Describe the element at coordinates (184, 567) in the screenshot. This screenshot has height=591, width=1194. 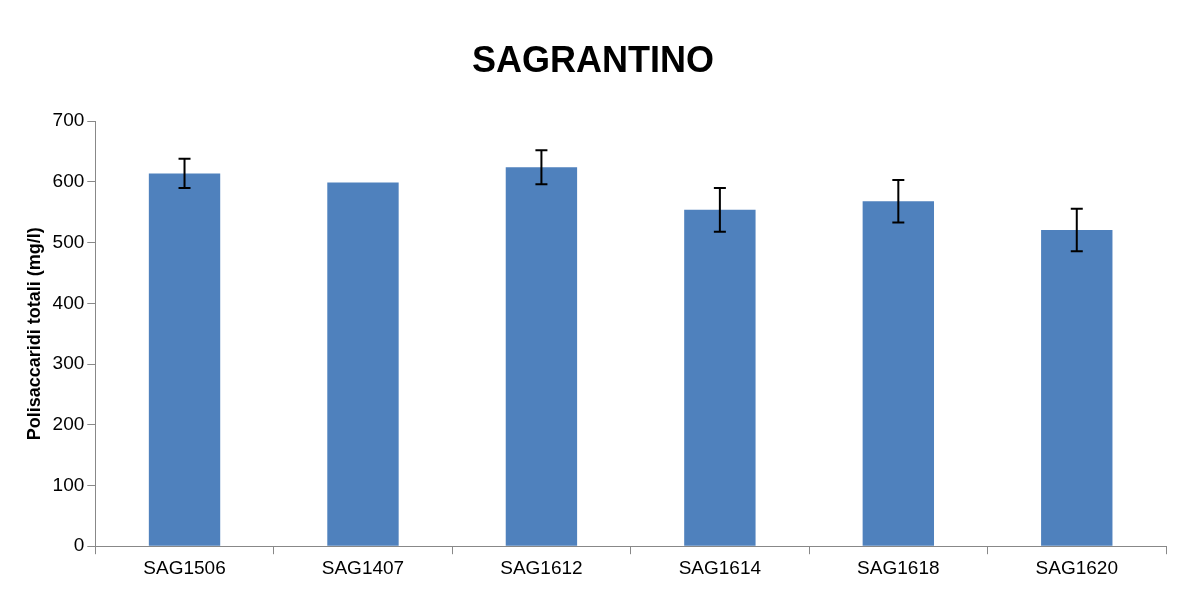
I see `x-tick-label: SAG1506` at that location.